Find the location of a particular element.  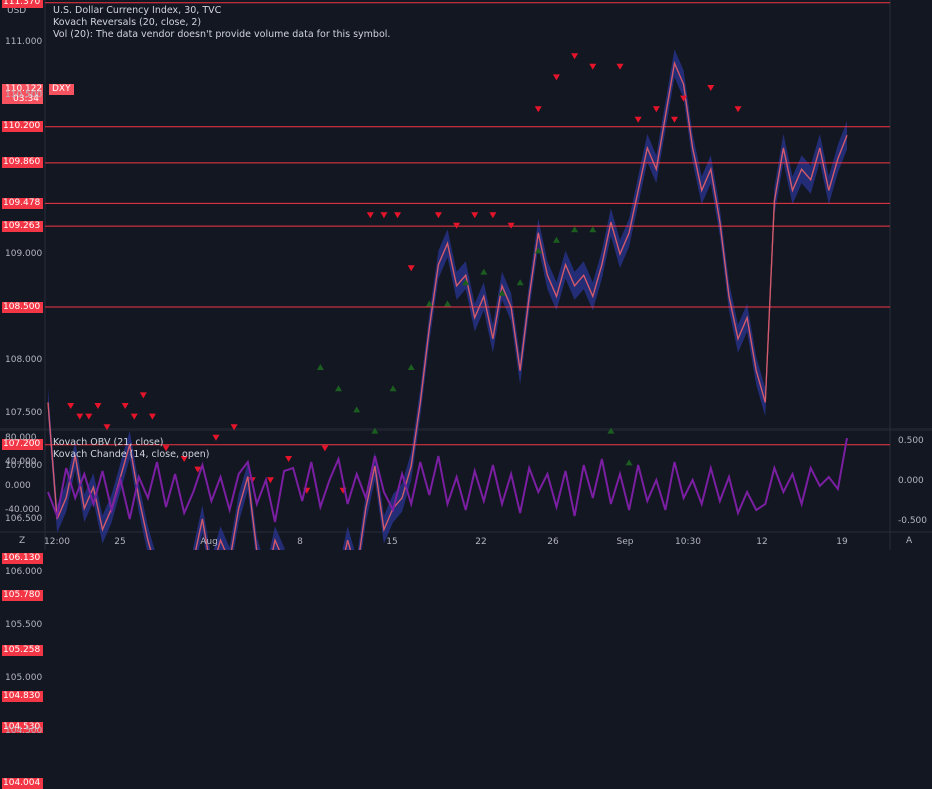

y-tick-label: 106.000 is located at coordinates (24, 571).